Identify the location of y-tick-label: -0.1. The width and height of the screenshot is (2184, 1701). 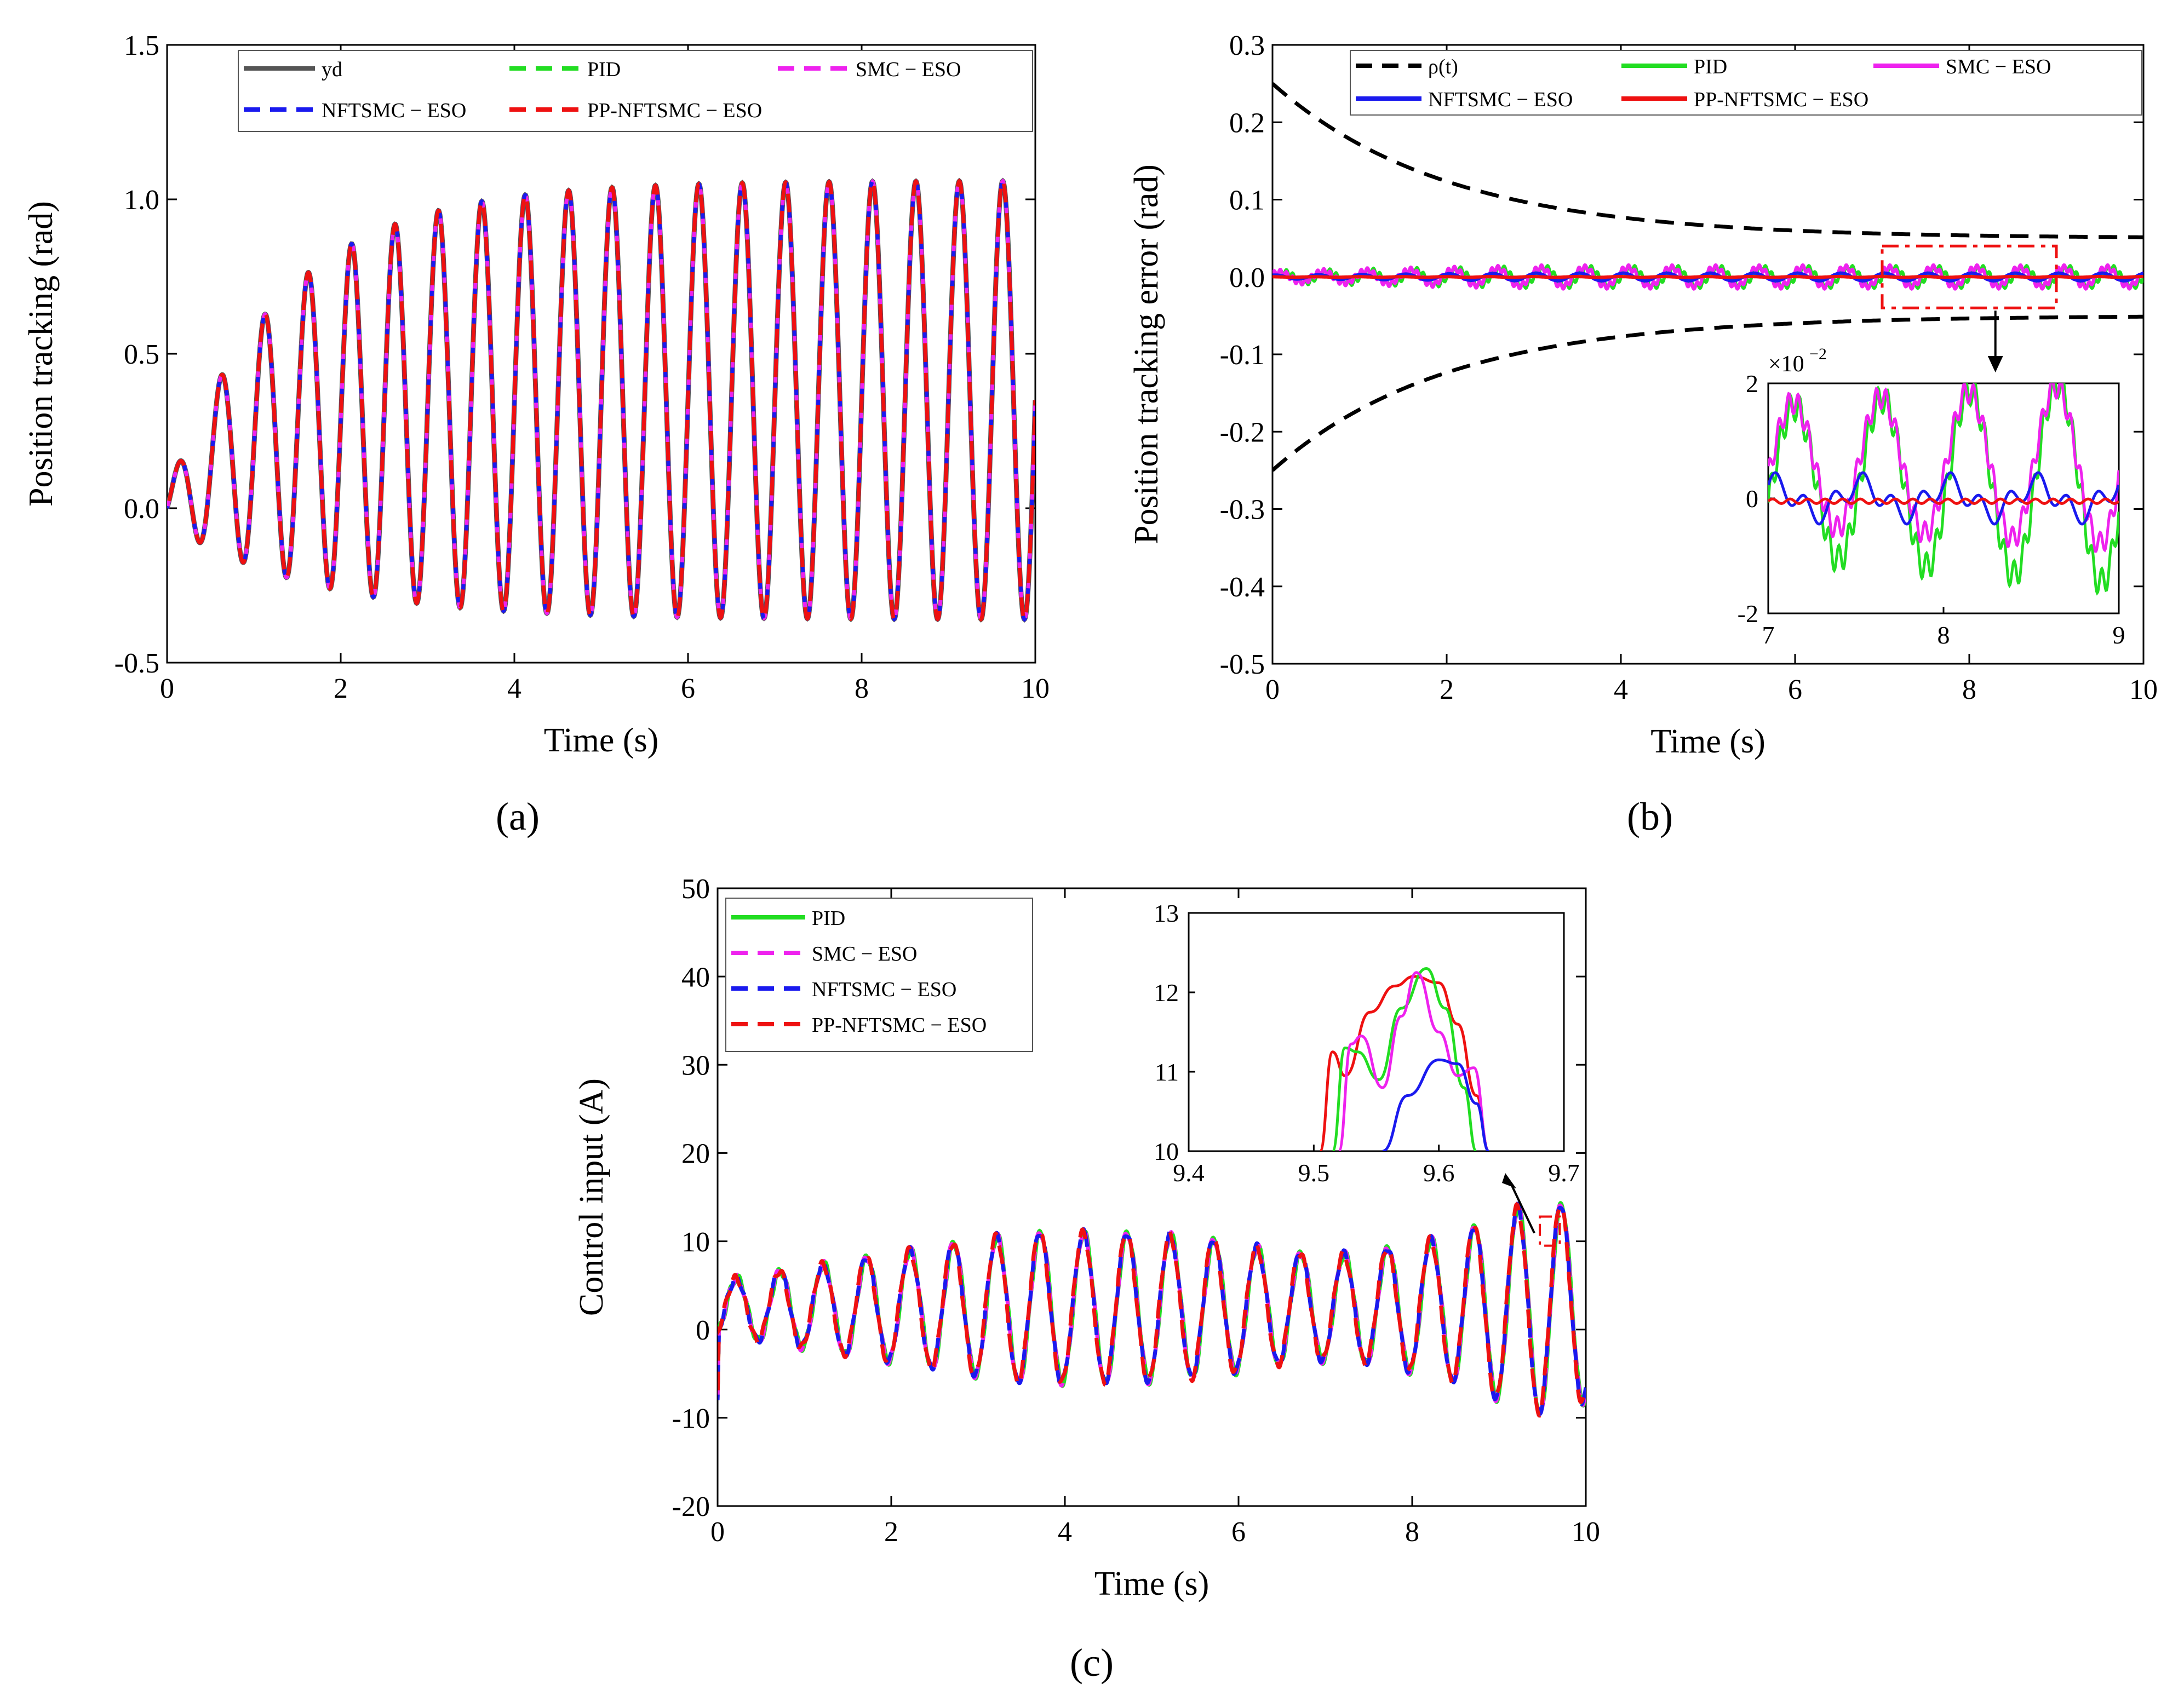
(1242, 355).